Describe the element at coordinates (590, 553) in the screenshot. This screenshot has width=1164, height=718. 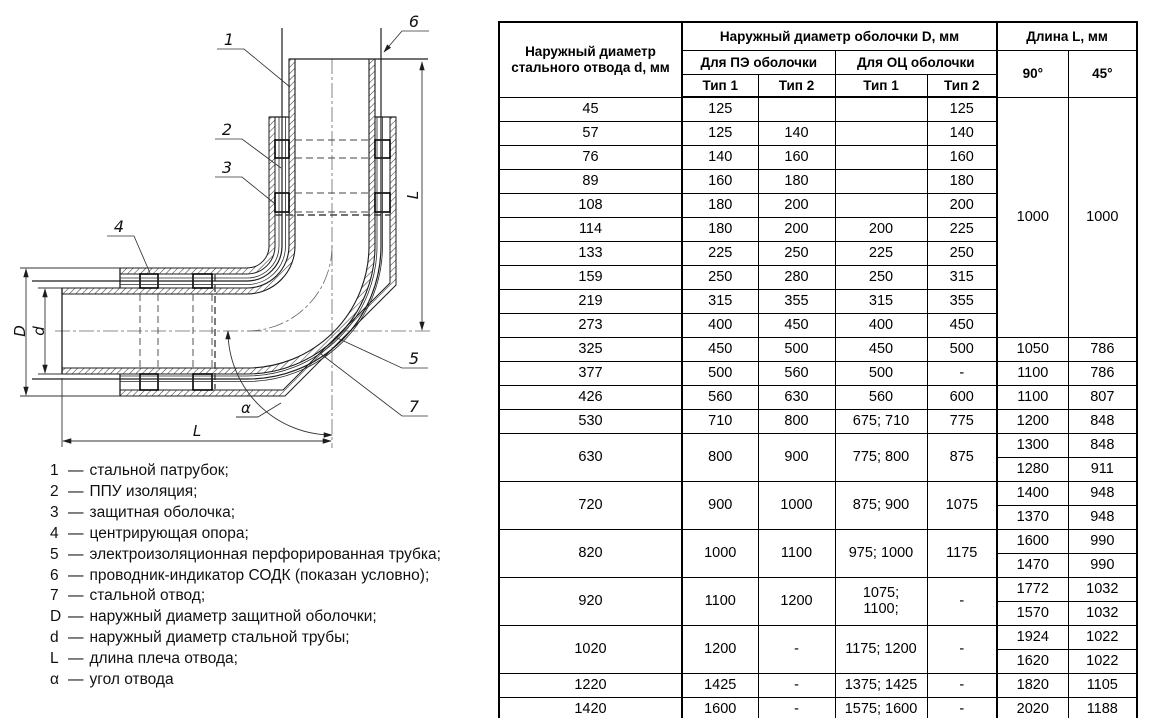
I see `cell-d: 820` at that location.